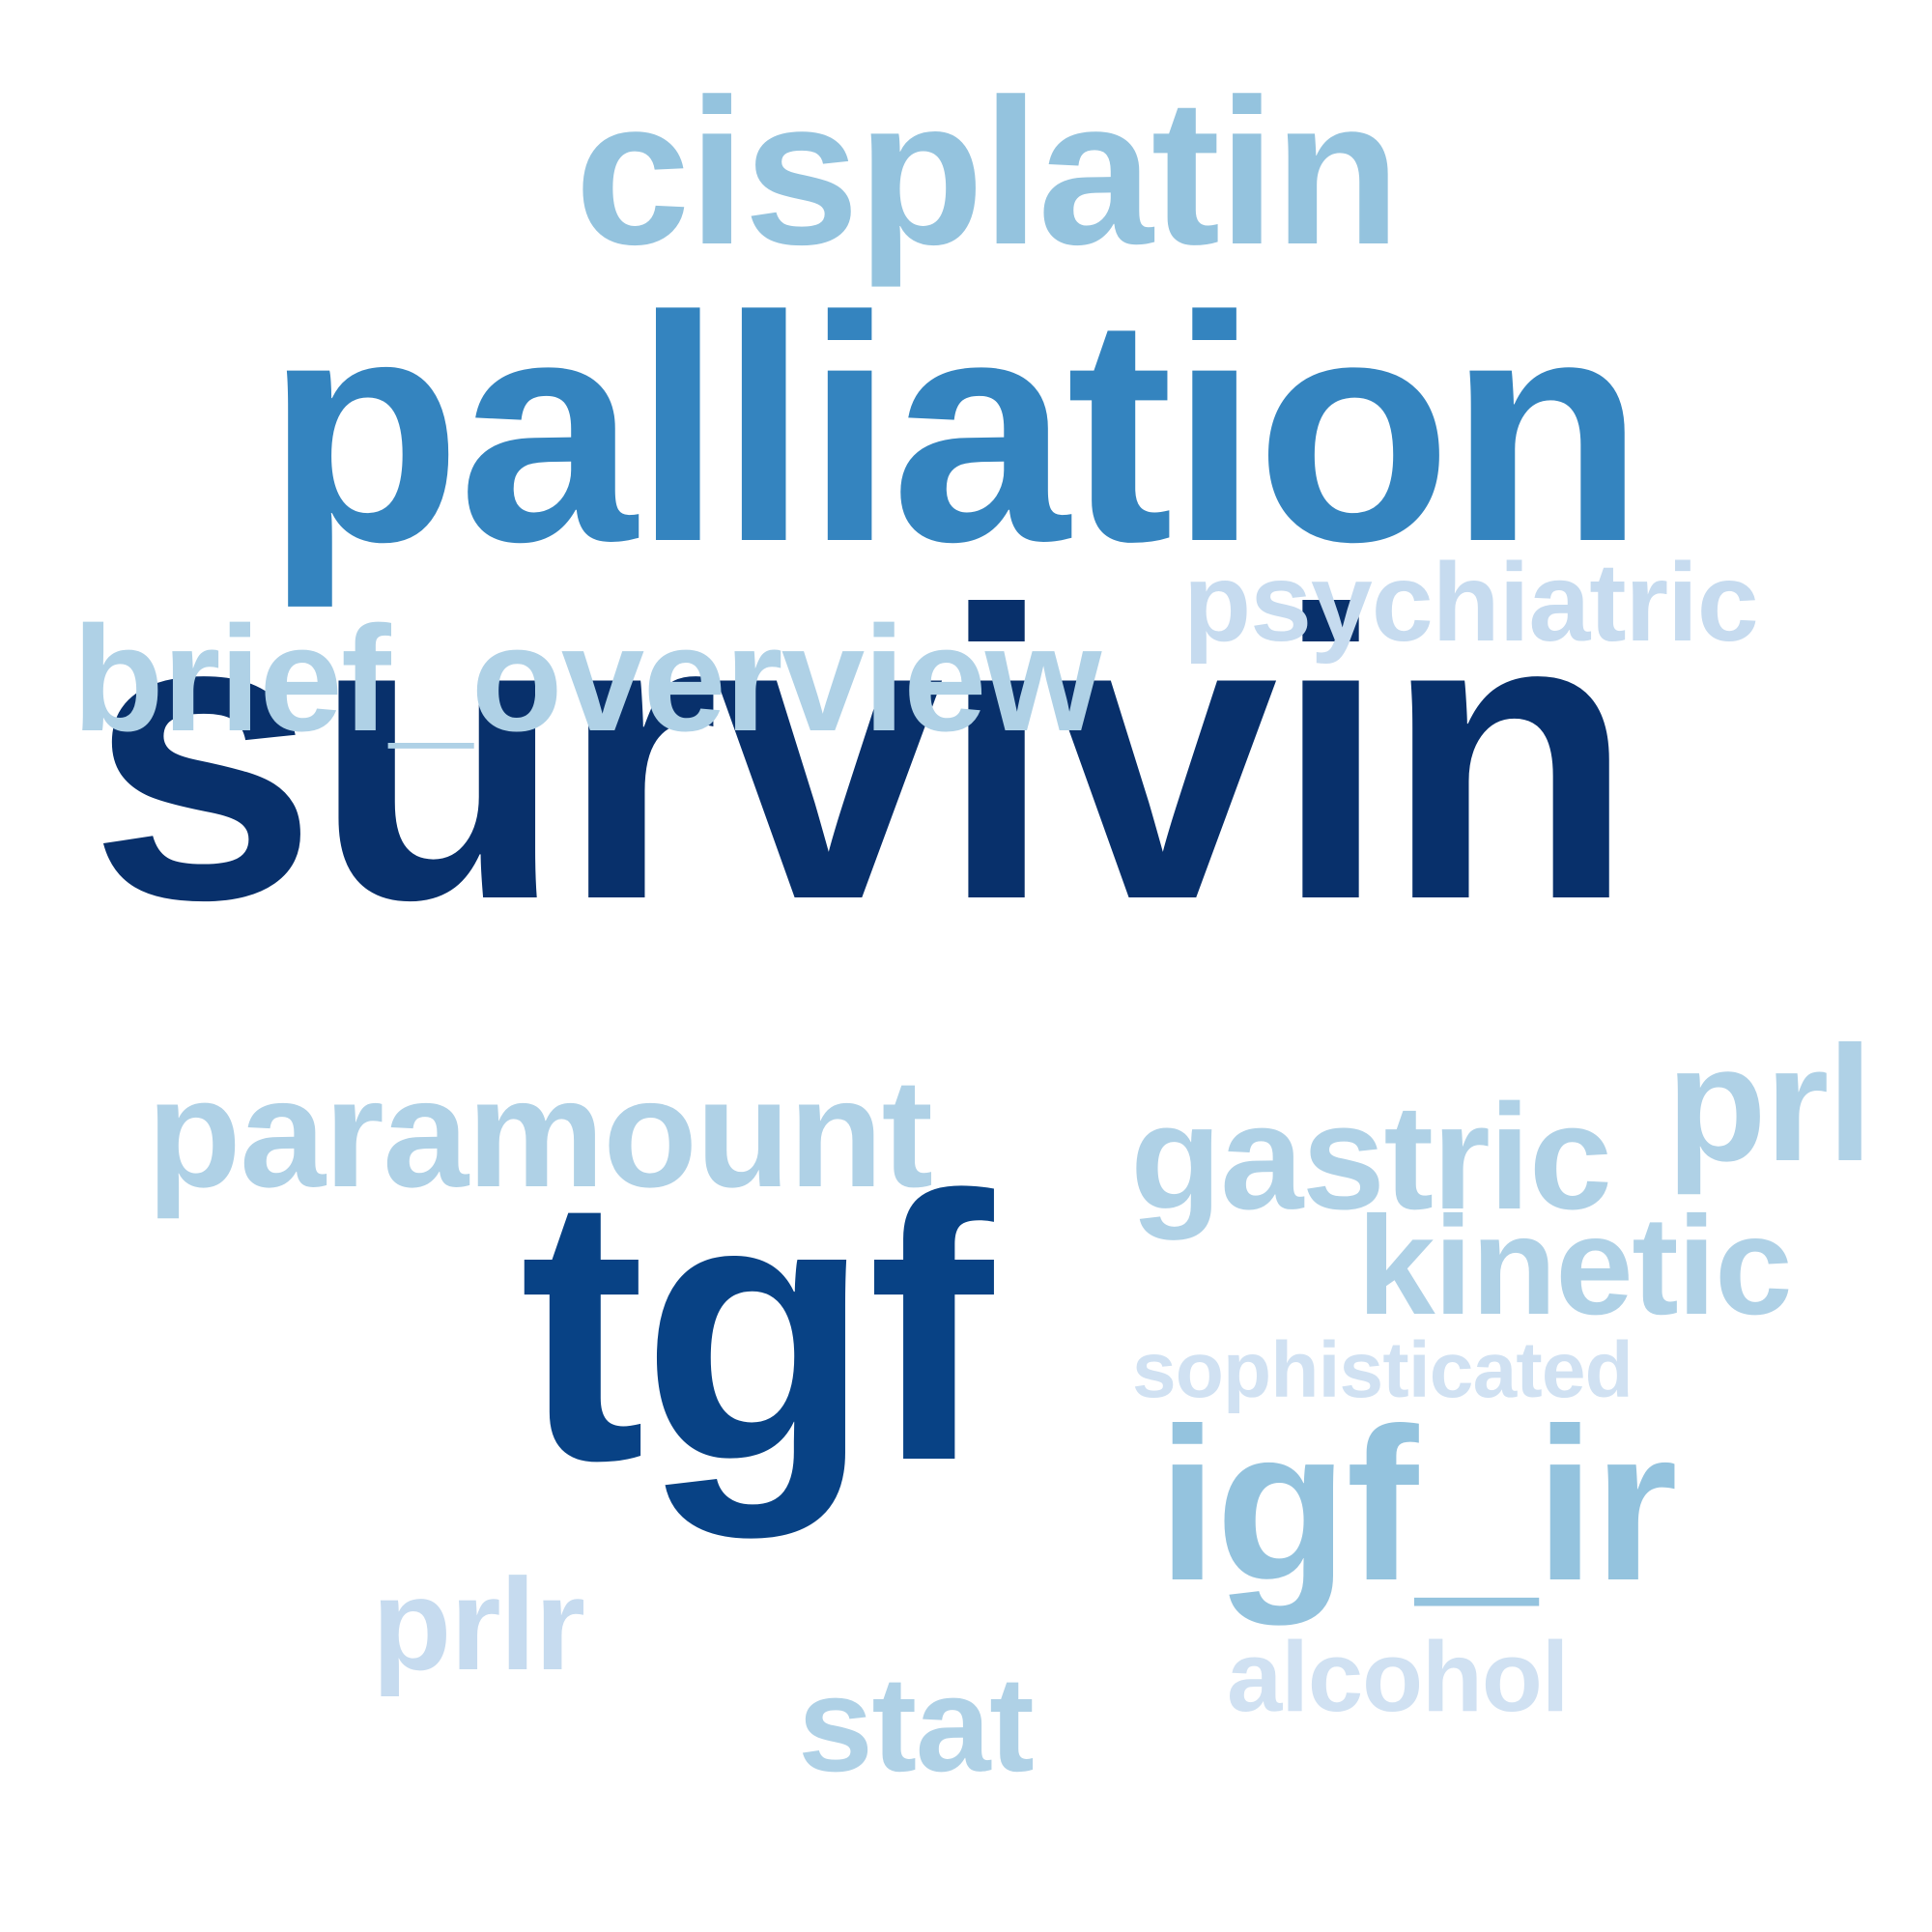  I want to click on word-psychiatric: psychiatric, so click(1471, 603).